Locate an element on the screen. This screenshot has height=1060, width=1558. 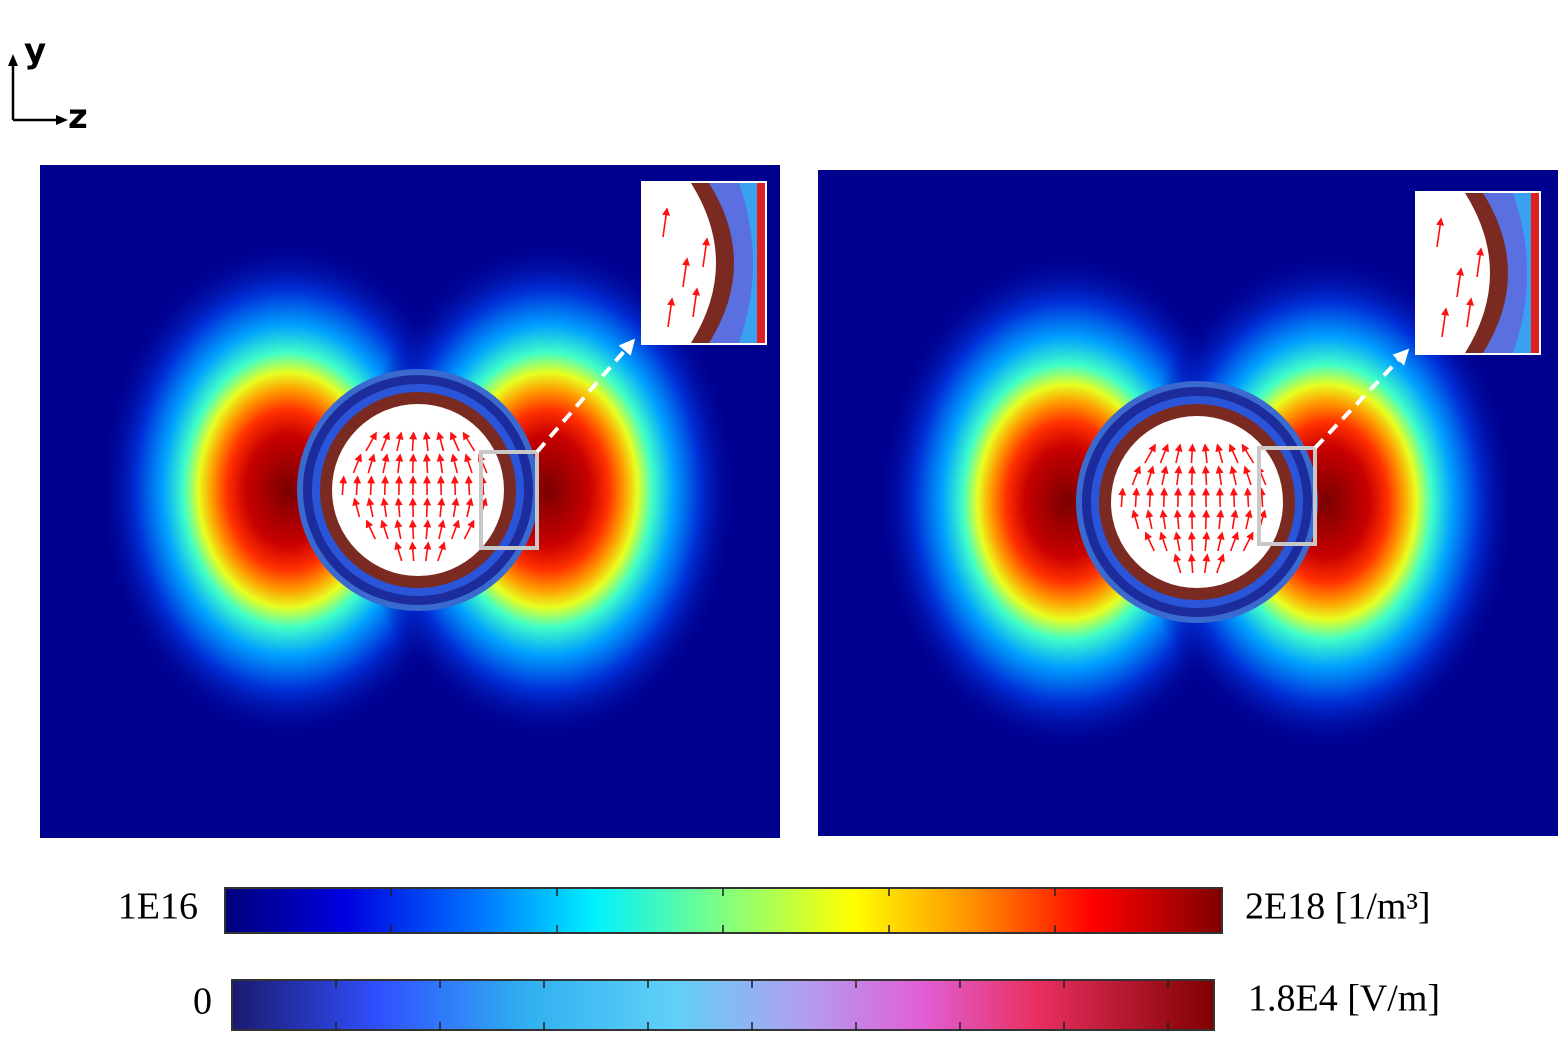
colorbar-max: 1.8E4 [V/m] is located at coordinates (1344, 999).